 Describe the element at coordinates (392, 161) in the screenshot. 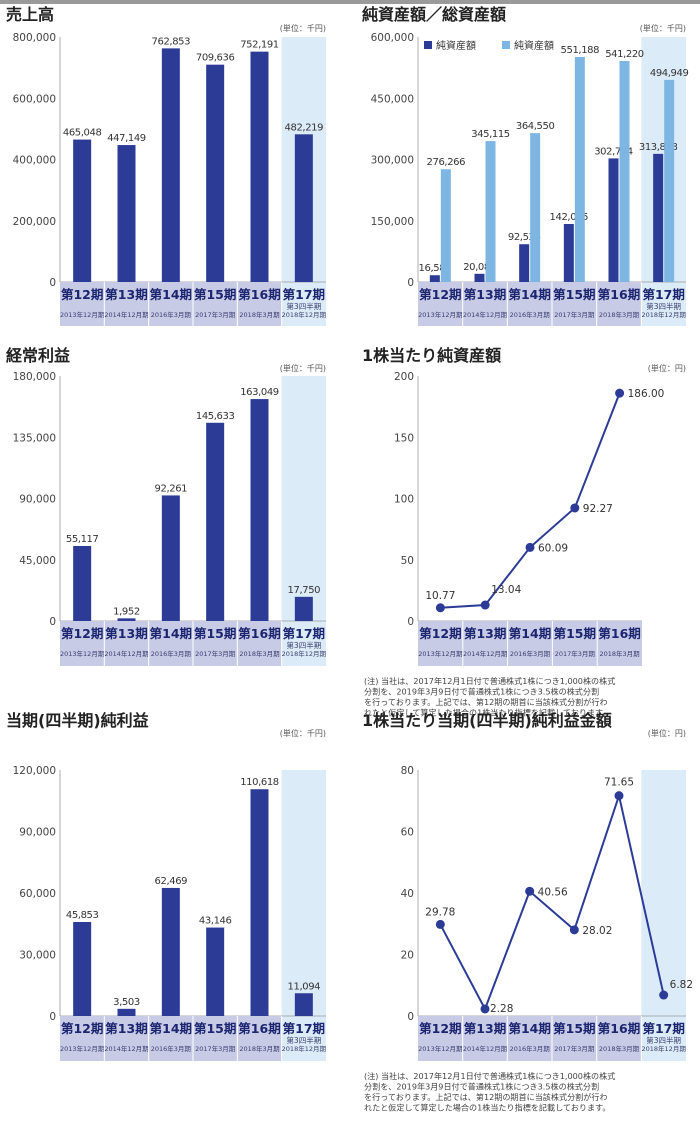

I see `y-tick-label: 300,000` at that location.